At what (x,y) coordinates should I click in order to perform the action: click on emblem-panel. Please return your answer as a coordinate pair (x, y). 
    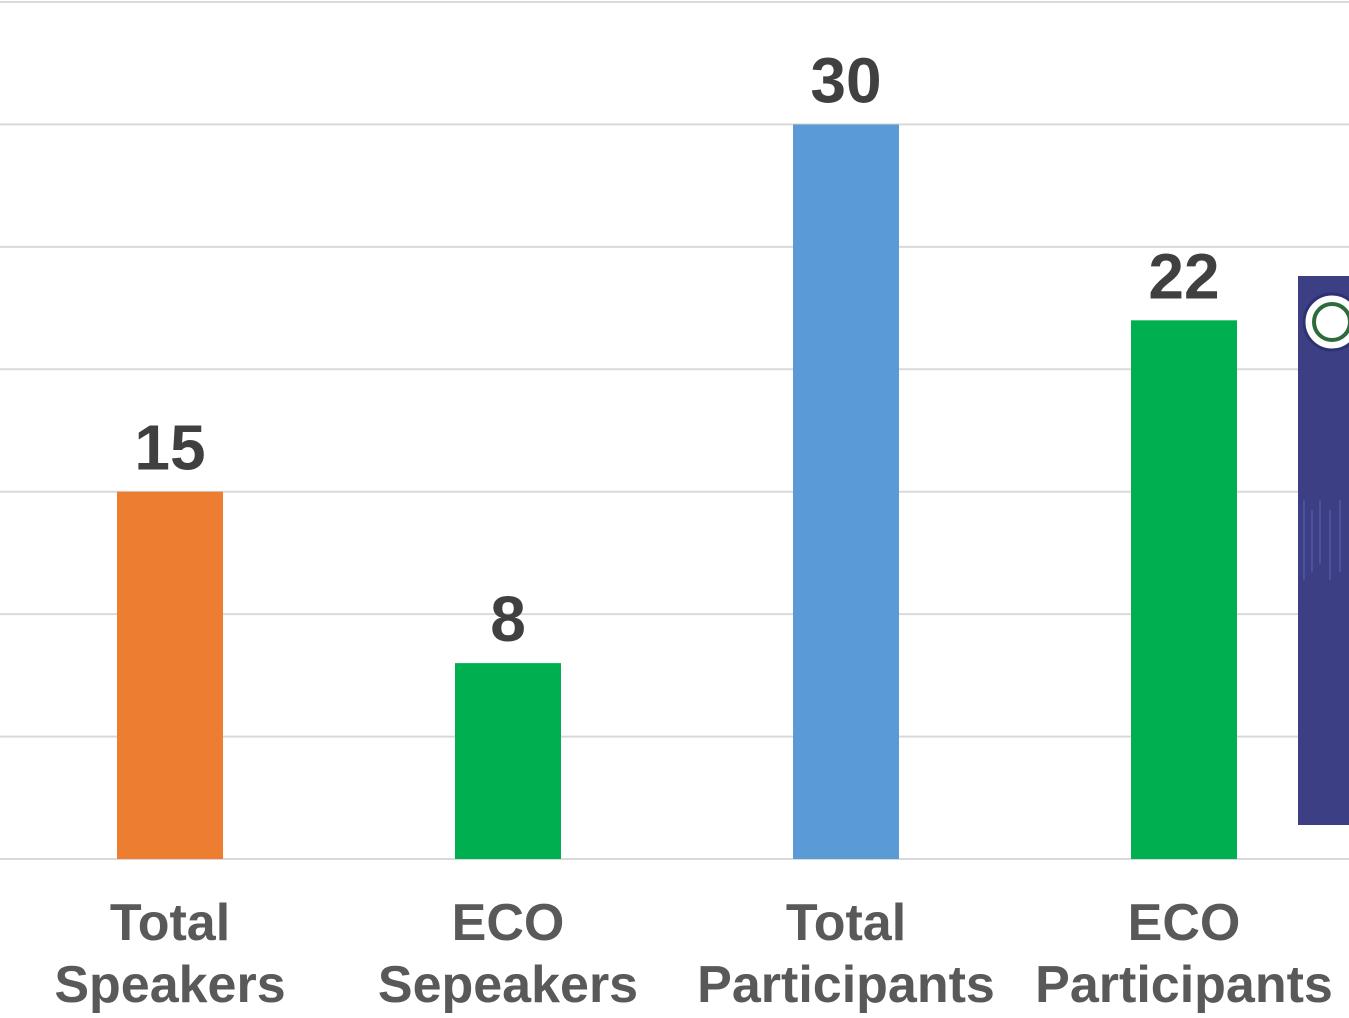
    Looking at the image, I should click on (1323, 550).